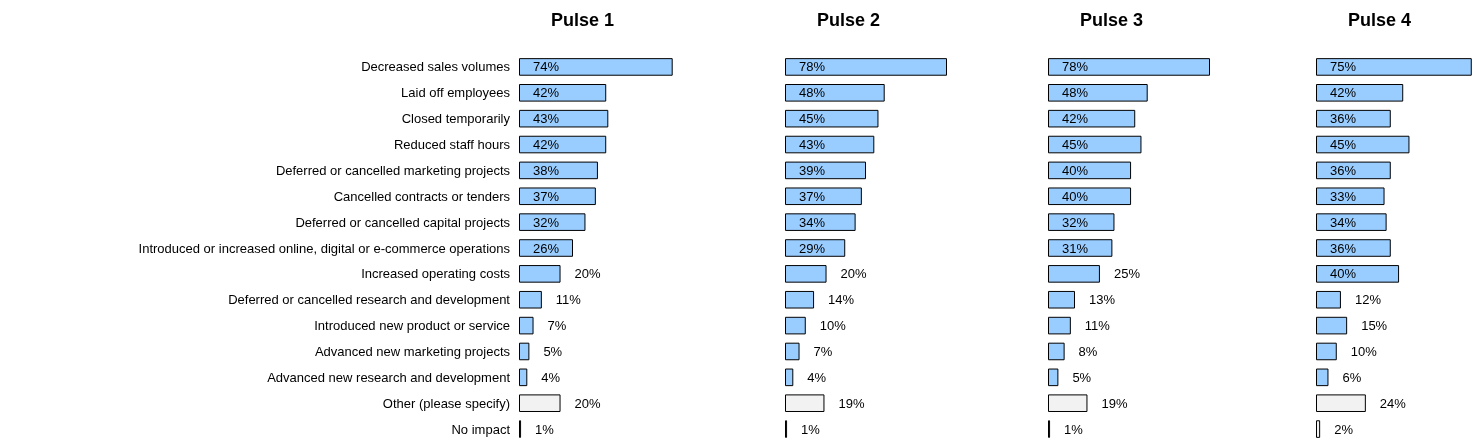 The image size is (1478, 442). Describe the element at coordinates (841, 300) in the screenshot. I see `data-label: 14%` at that location.